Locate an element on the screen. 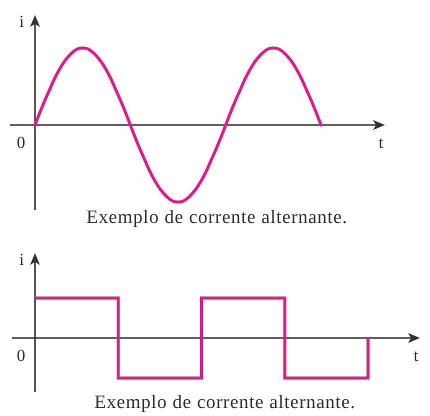 The height and width of the screenshot is (416, 430). annotation: 0 is located at coordinates (21, 355).